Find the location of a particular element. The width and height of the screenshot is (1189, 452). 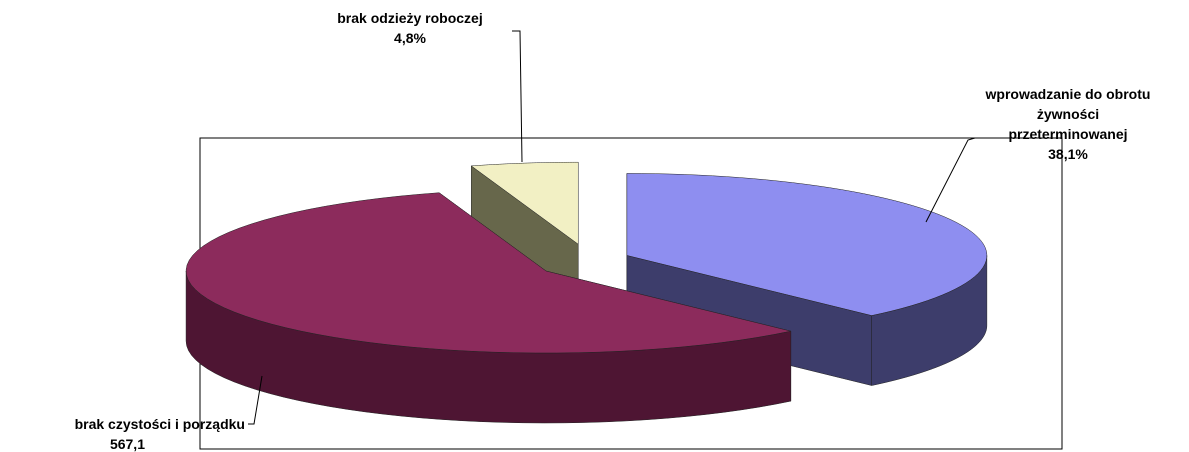

value-label: 567,1 is located at coordinates (127, 444).